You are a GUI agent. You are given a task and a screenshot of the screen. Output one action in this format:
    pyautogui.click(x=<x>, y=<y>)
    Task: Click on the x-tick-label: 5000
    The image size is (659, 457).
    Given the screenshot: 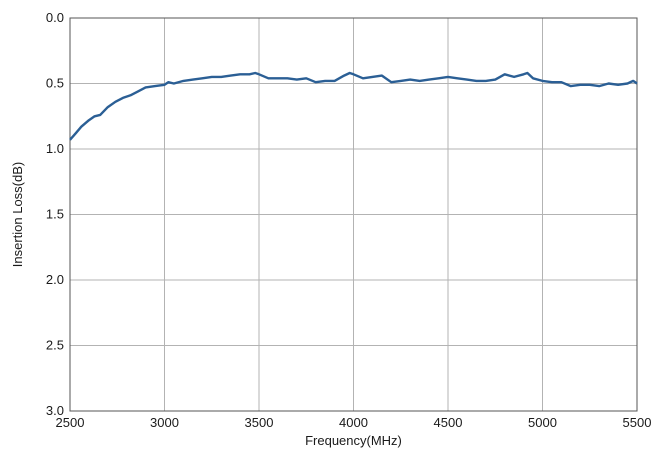 What is the action you would take?
    pyautogui.click(x=542, y=422)
    